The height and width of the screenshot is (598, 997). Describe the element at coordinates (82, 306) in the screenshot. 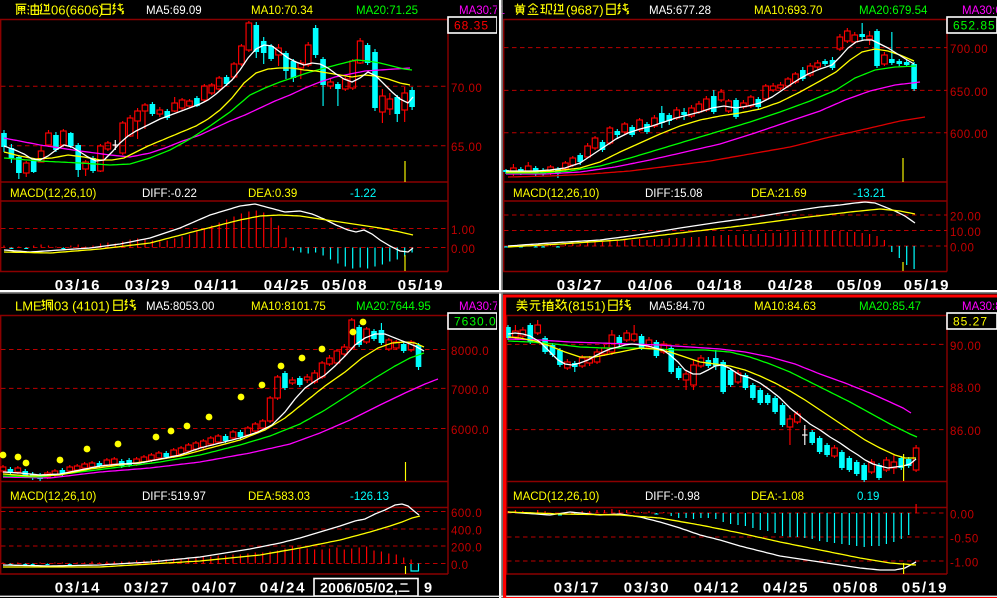

I see `svg-text: 03 (4101)` at that location.